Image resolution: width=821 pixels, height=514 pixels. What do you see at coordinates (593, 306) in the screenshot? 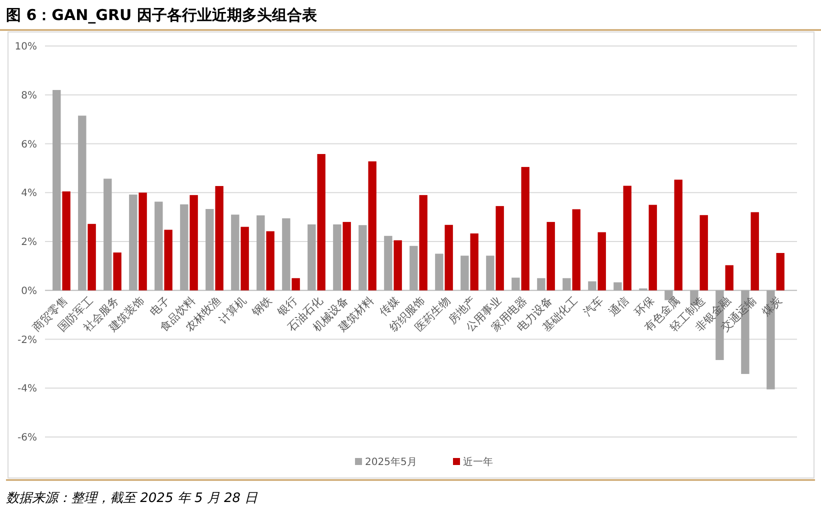
I see `x-tick-label: 汽车` at bounding box center [593, 306].